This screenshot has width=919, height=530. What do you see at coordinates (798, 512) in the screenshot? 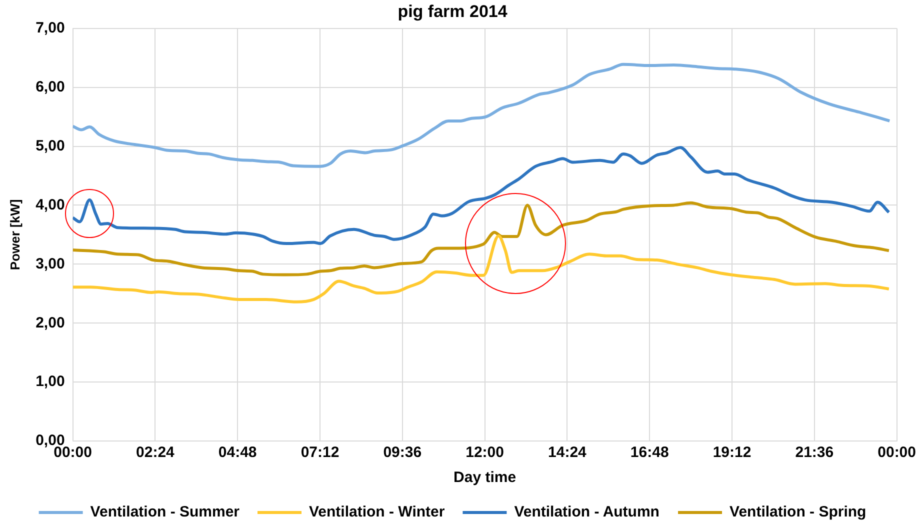
I see `legend-label: Ventilation - Spring` at bounding box center [798, 512].